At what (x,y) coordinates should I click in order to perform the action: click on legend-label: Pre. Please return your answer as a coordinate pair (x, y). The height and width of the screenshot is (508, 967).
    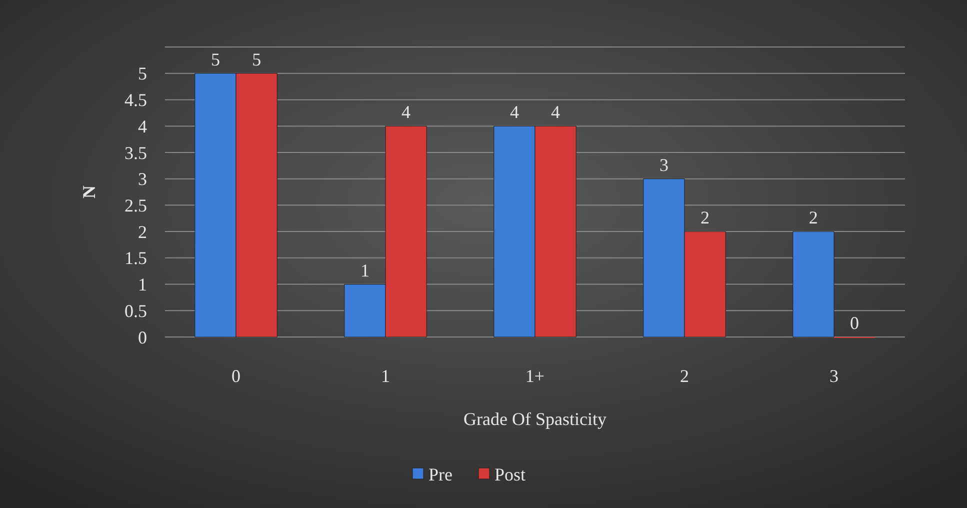
    Looking at the image, I should click on (440, 474).